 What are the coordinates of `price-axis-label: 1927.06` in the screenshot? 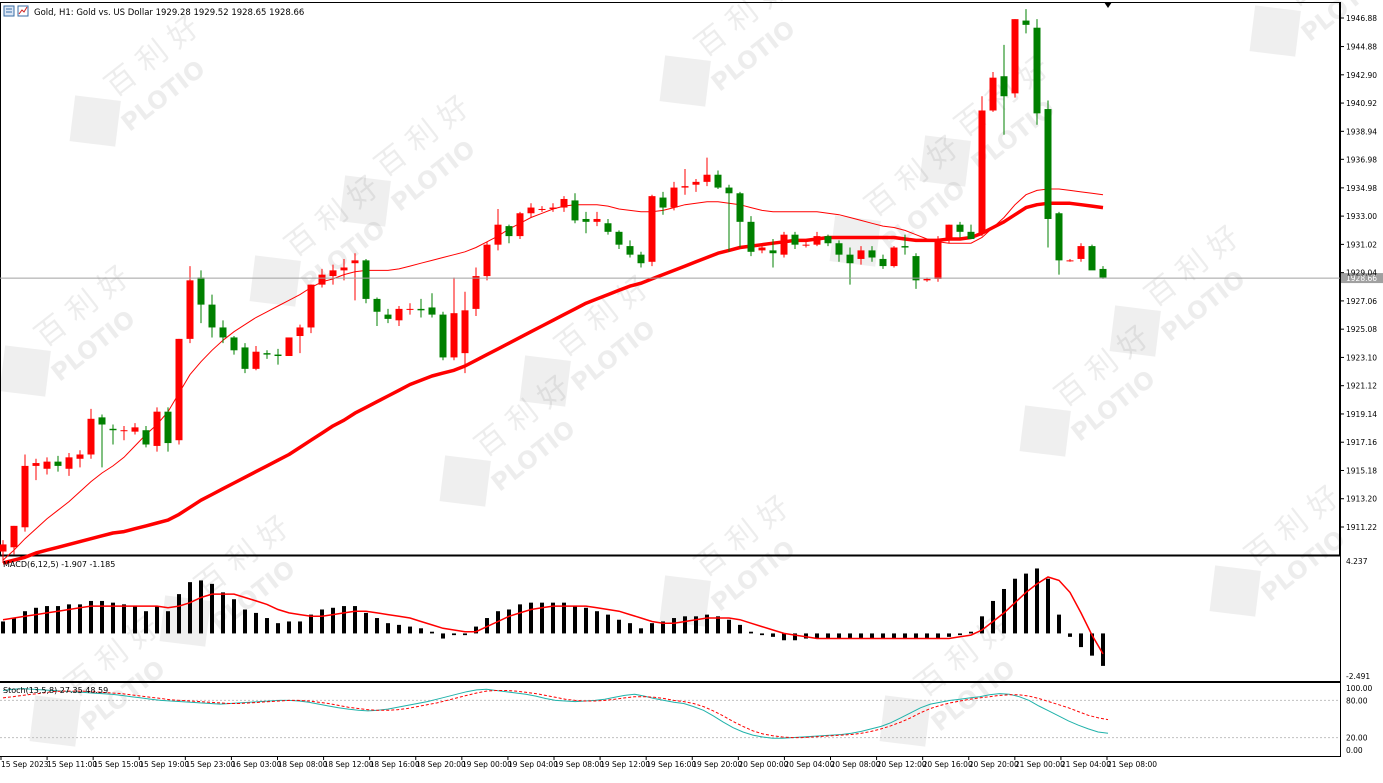 It's located at (1361, 301).